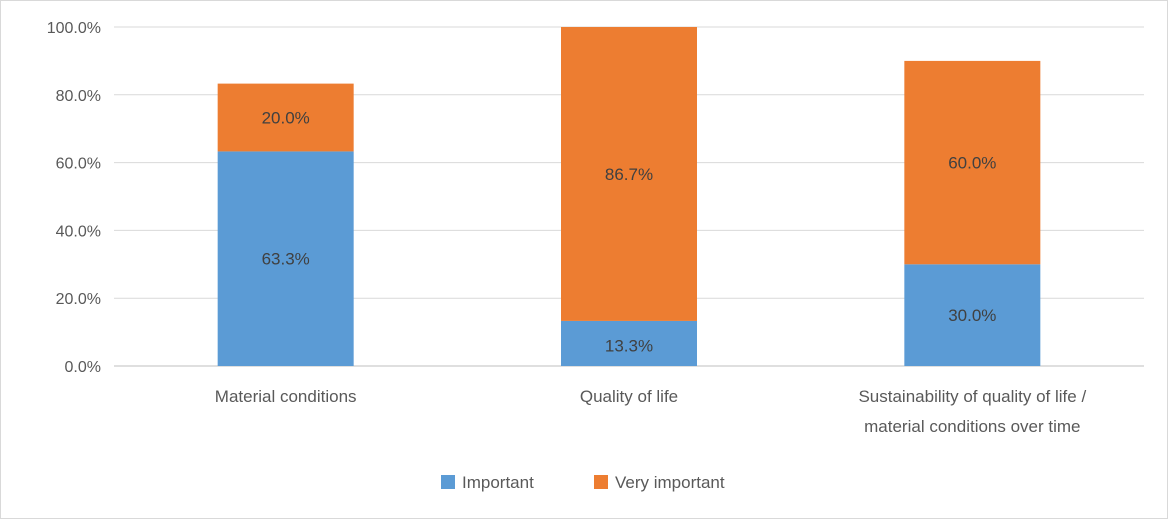 This screenshot has width=1168, height=519. Describe the element at coordinates (972, 396) in the screenshot. I see `x-category-label: Sustainability of quality of life /` at that location.